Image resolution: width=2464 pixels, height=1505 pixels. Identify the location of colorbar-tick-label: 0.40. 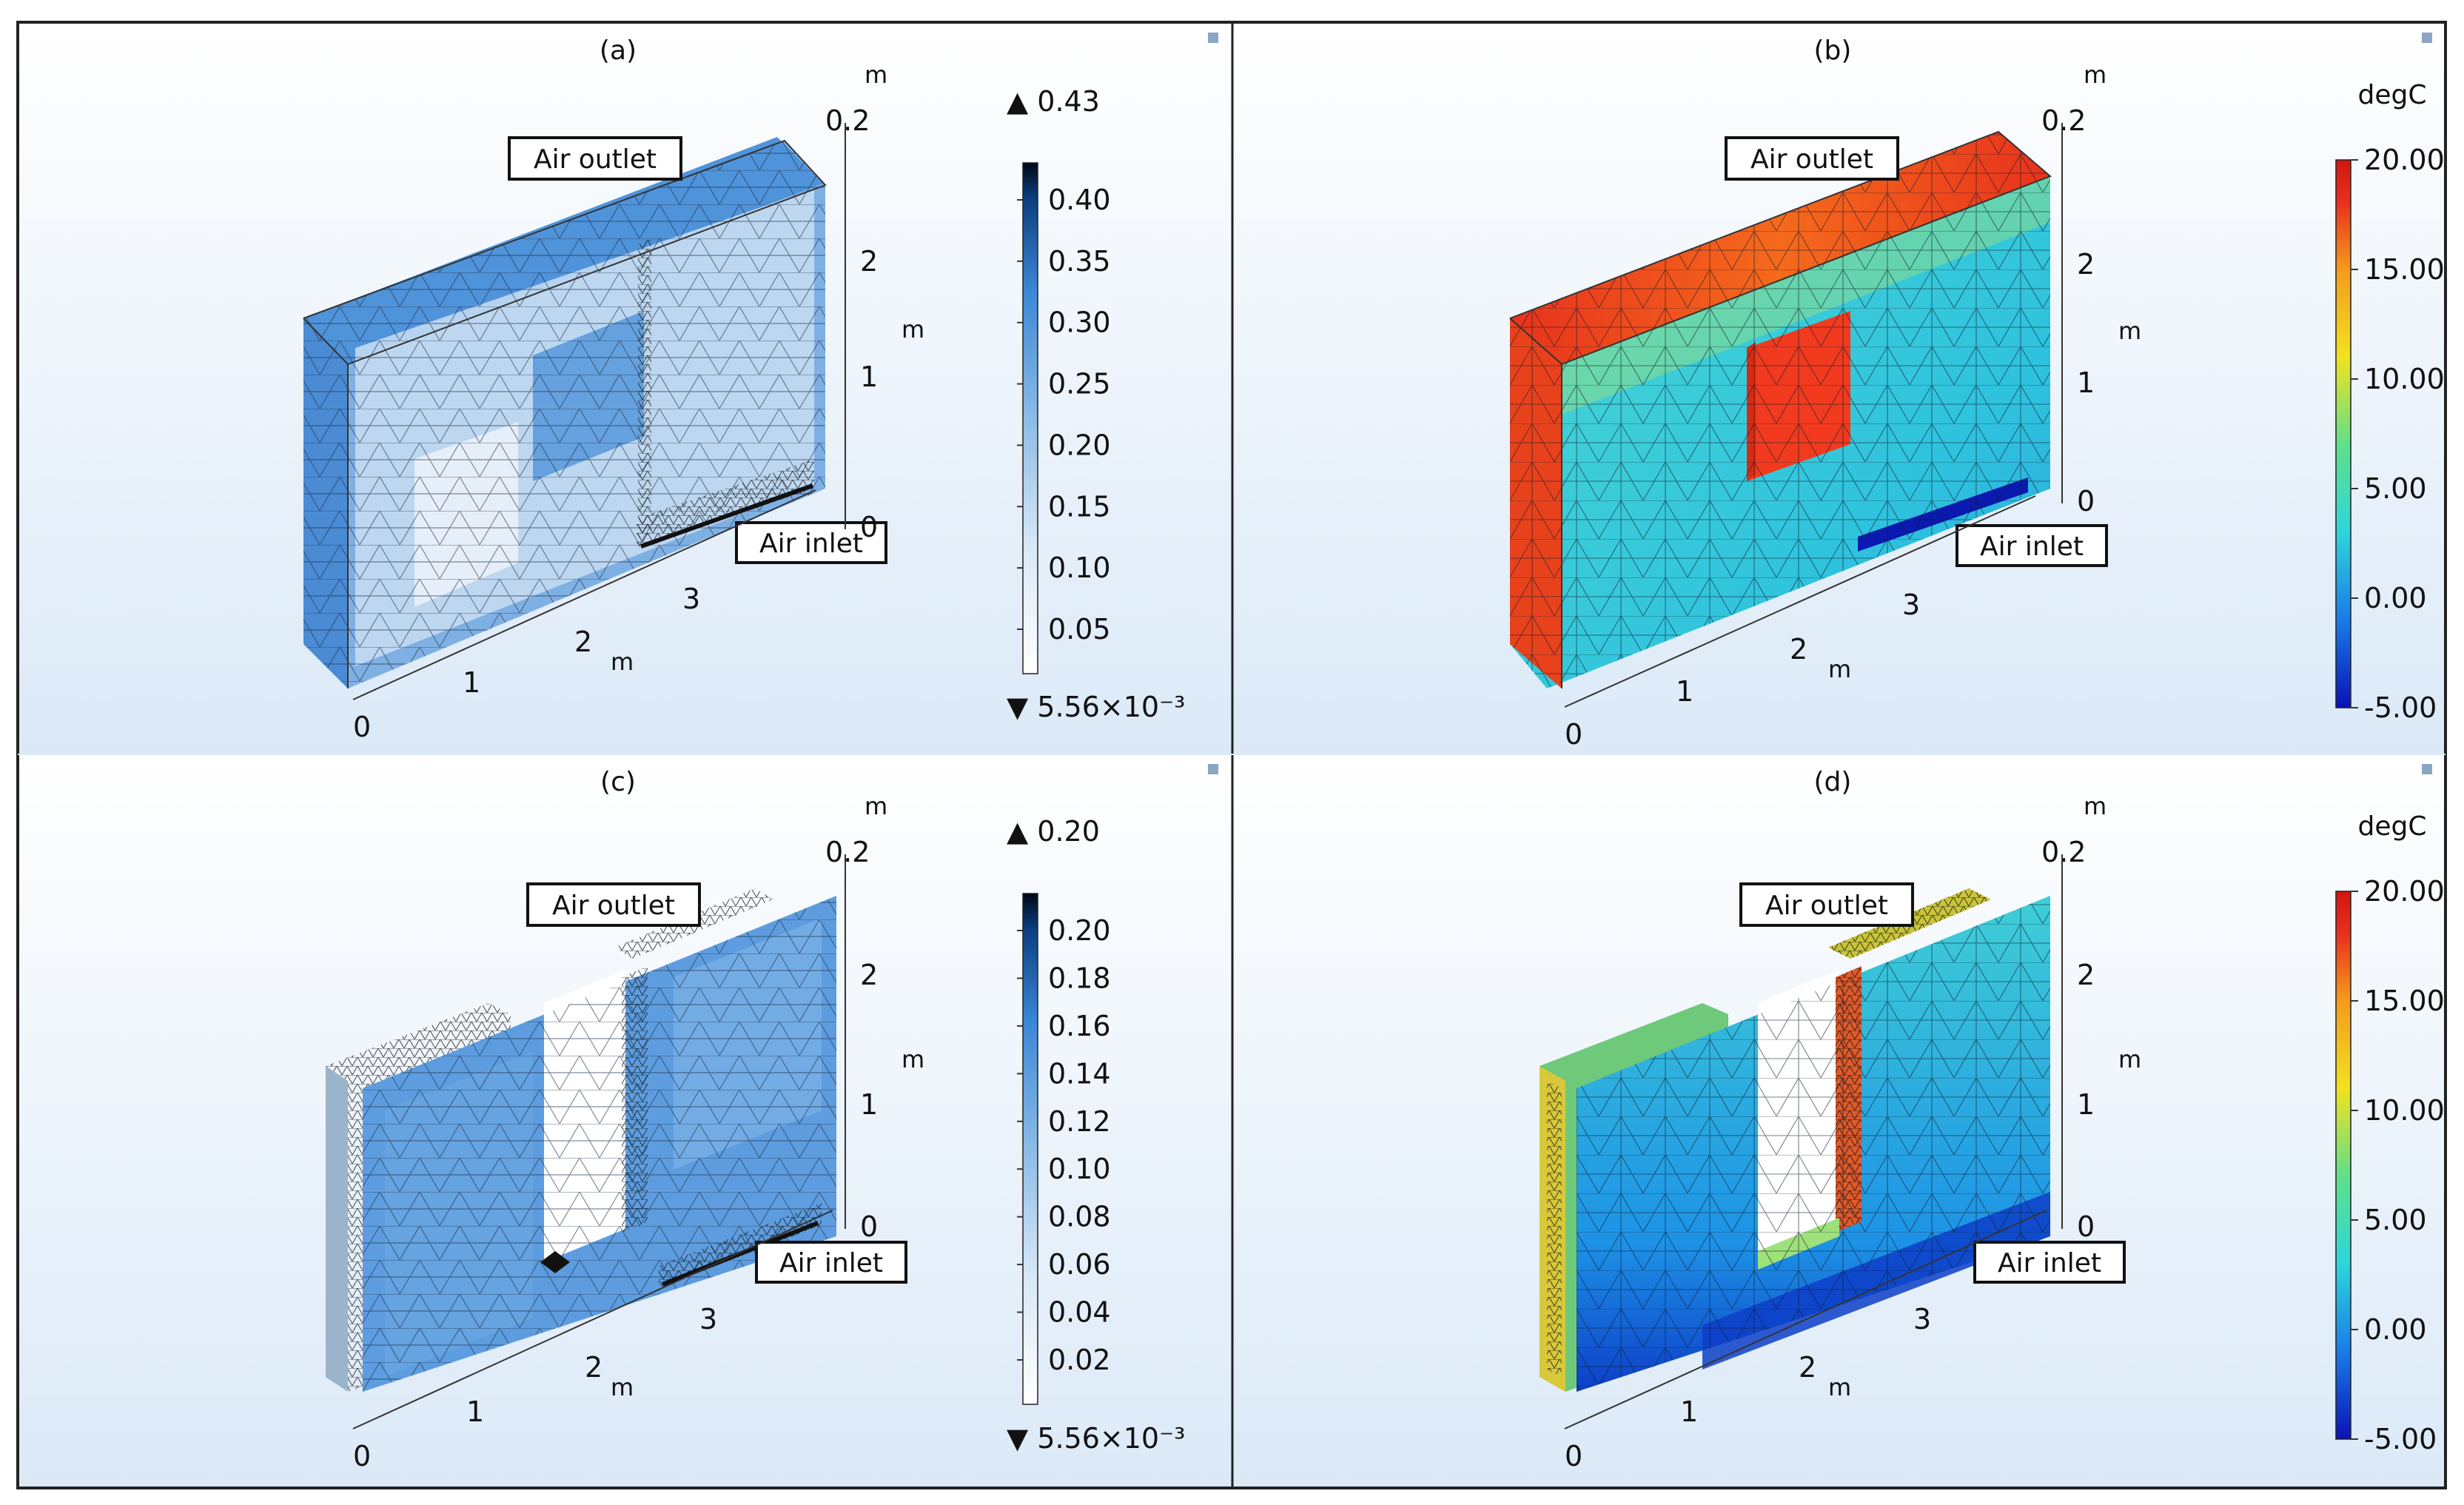
(1079, 200).